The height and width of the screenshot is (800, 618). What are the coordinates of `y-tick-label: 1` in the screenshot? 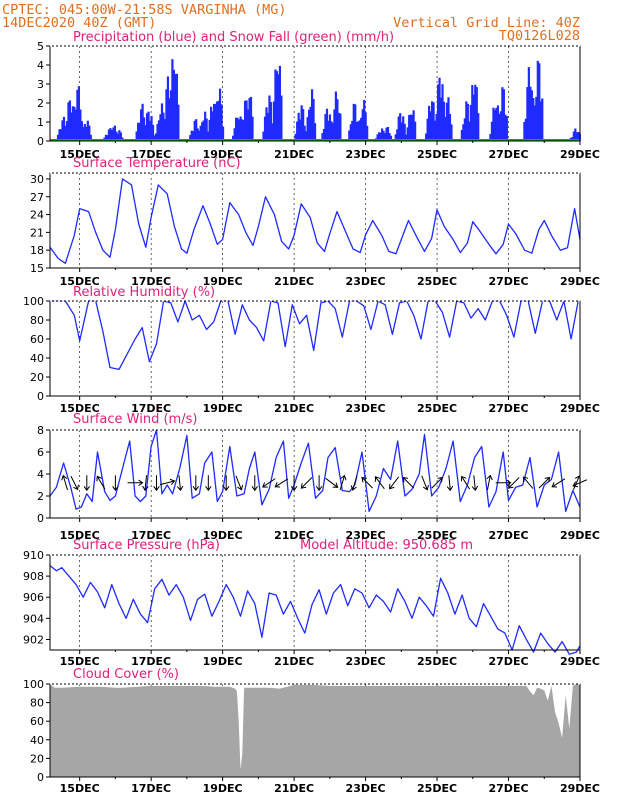 It's located at (40, 122).